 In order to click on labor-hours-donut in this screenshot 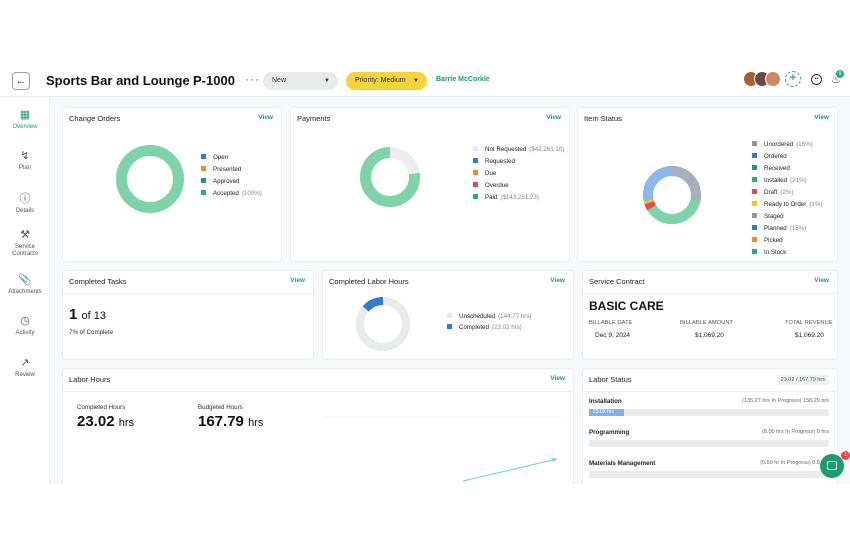, I will do `click(383, 324)`.